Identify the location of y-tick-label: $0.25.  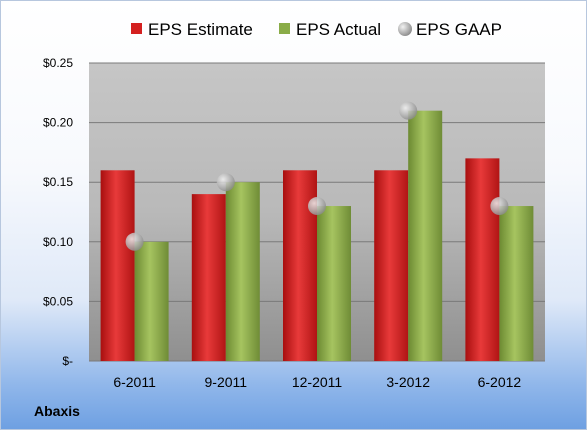
(58, 63).